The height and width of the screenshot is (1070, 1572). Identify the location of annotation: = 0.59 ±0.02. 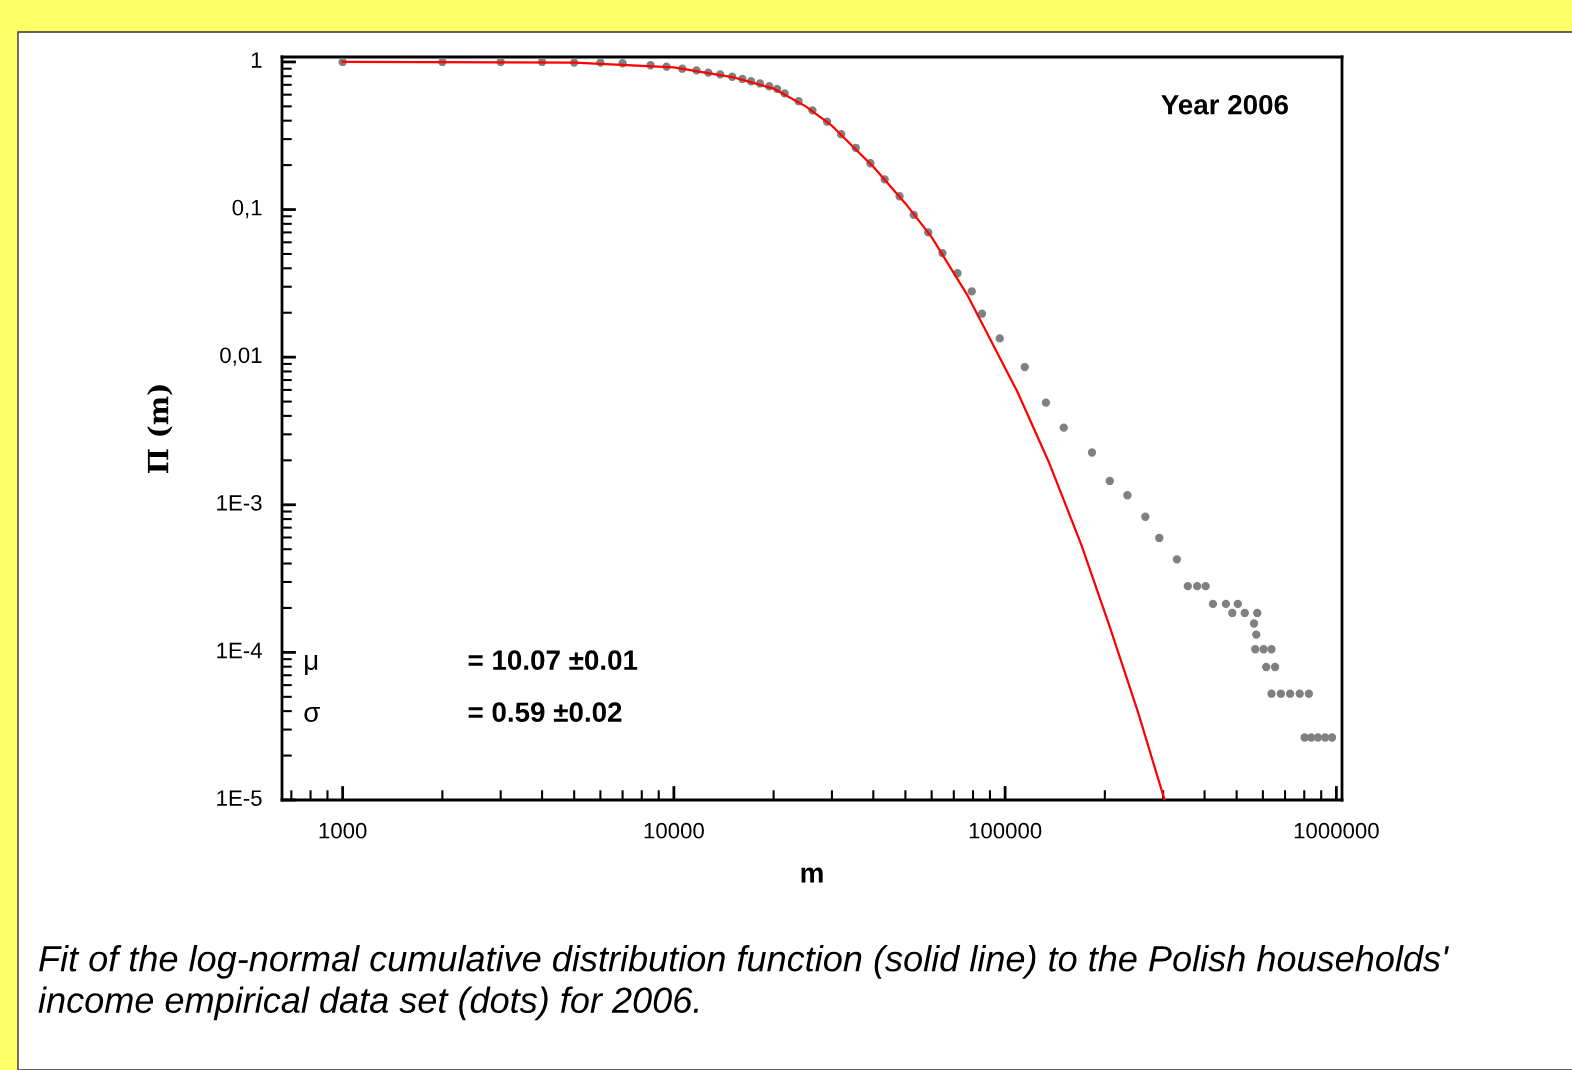
(545, 712).